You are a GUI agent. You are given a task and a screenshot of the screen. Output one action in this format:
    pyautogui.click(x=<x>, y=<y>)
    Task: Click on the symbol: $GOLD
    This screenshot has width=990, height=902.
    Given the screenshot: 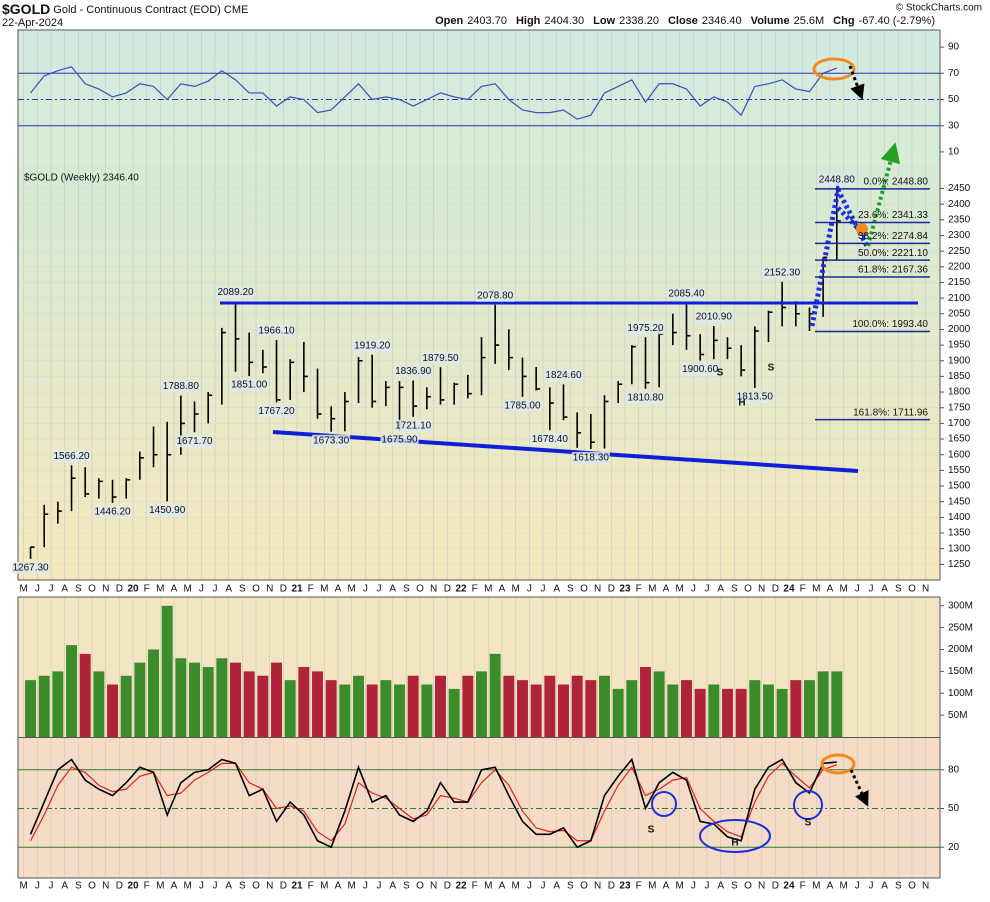 What is the action you would take?
    pyautogui.click(x=26, y=9)
    